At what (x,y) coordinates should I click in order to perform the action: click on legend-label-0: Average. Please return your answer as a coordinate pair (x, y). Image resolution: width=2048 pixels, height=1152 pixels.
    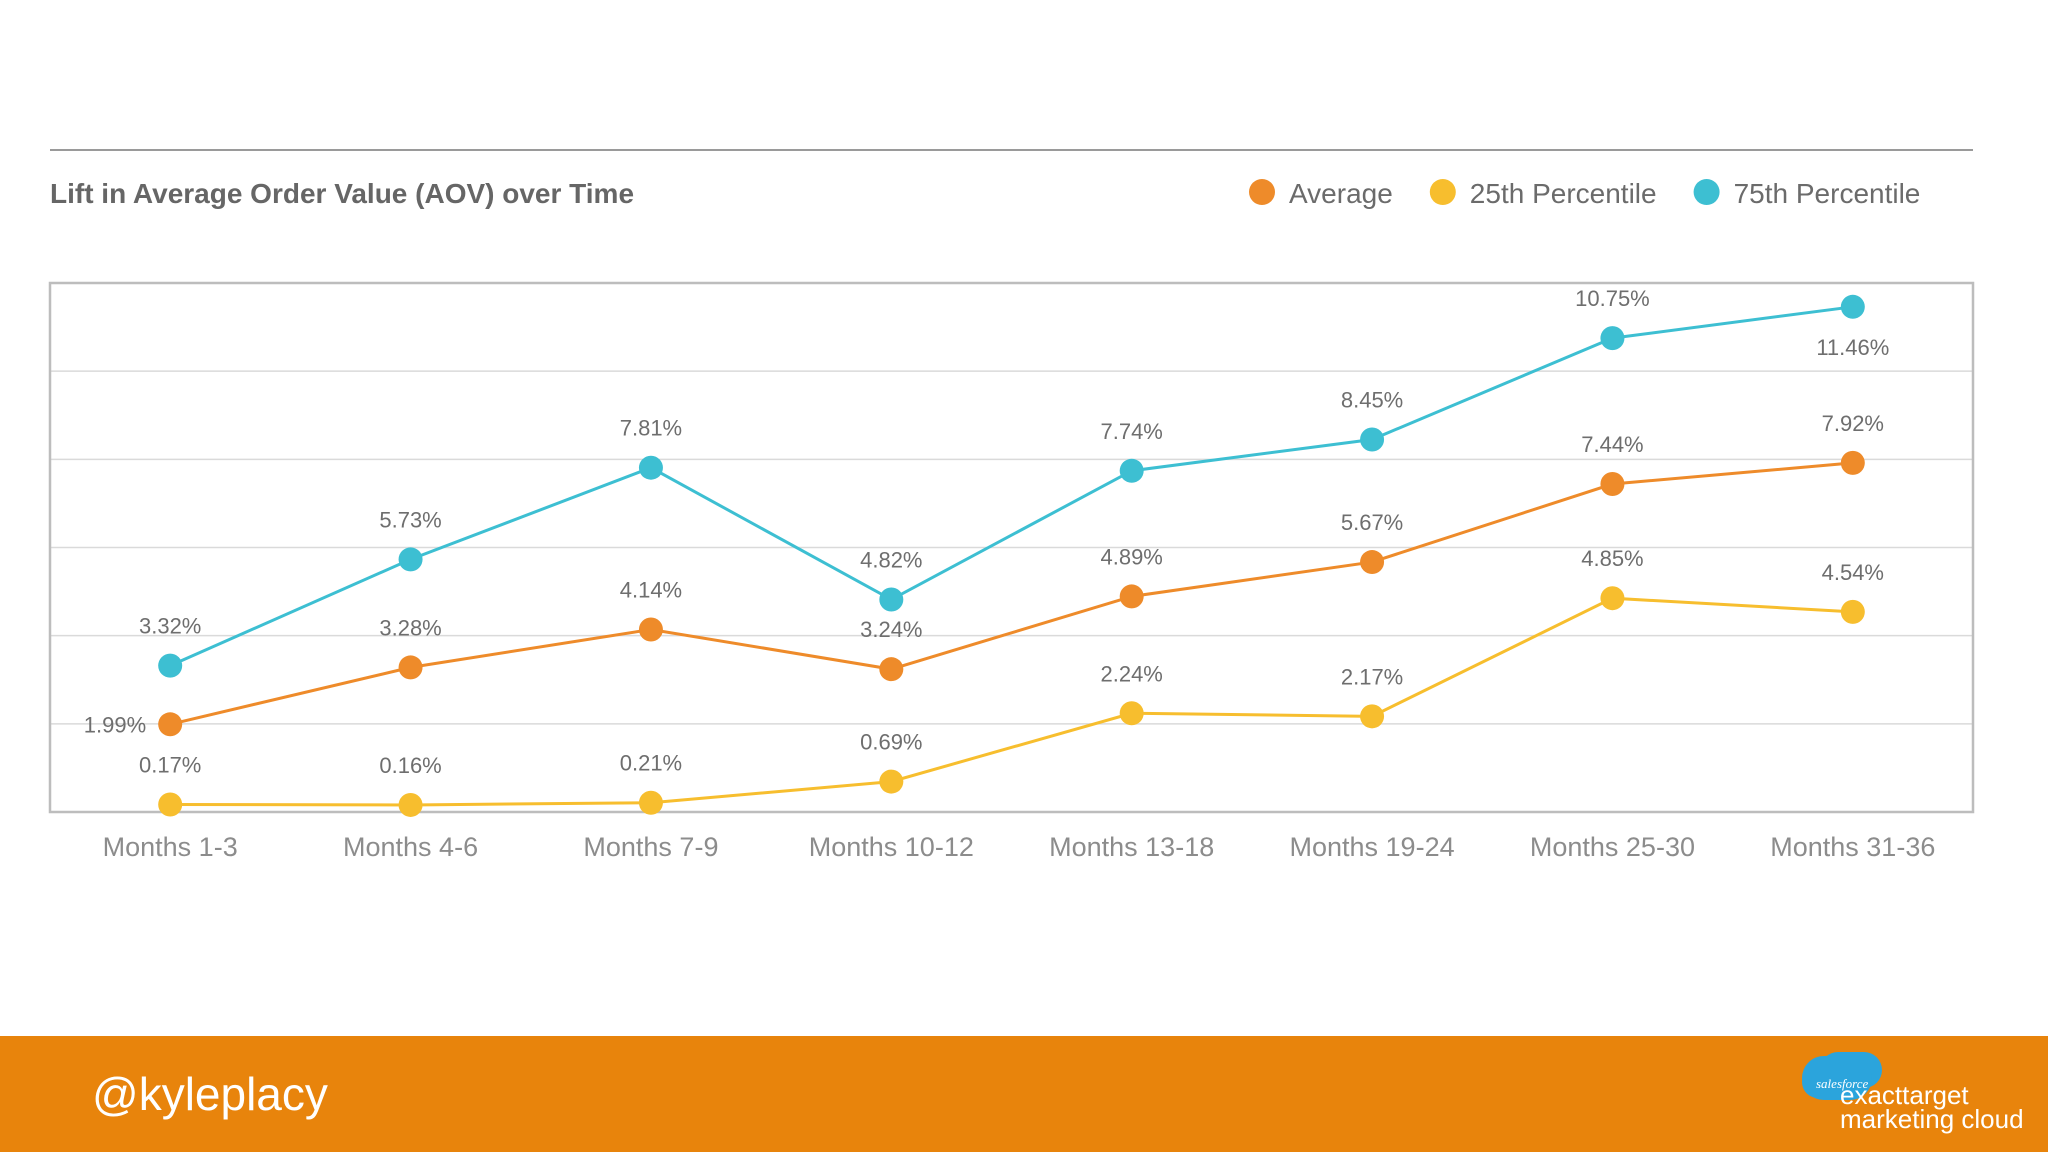
    Looking at the image, I should click on (1341, 193).